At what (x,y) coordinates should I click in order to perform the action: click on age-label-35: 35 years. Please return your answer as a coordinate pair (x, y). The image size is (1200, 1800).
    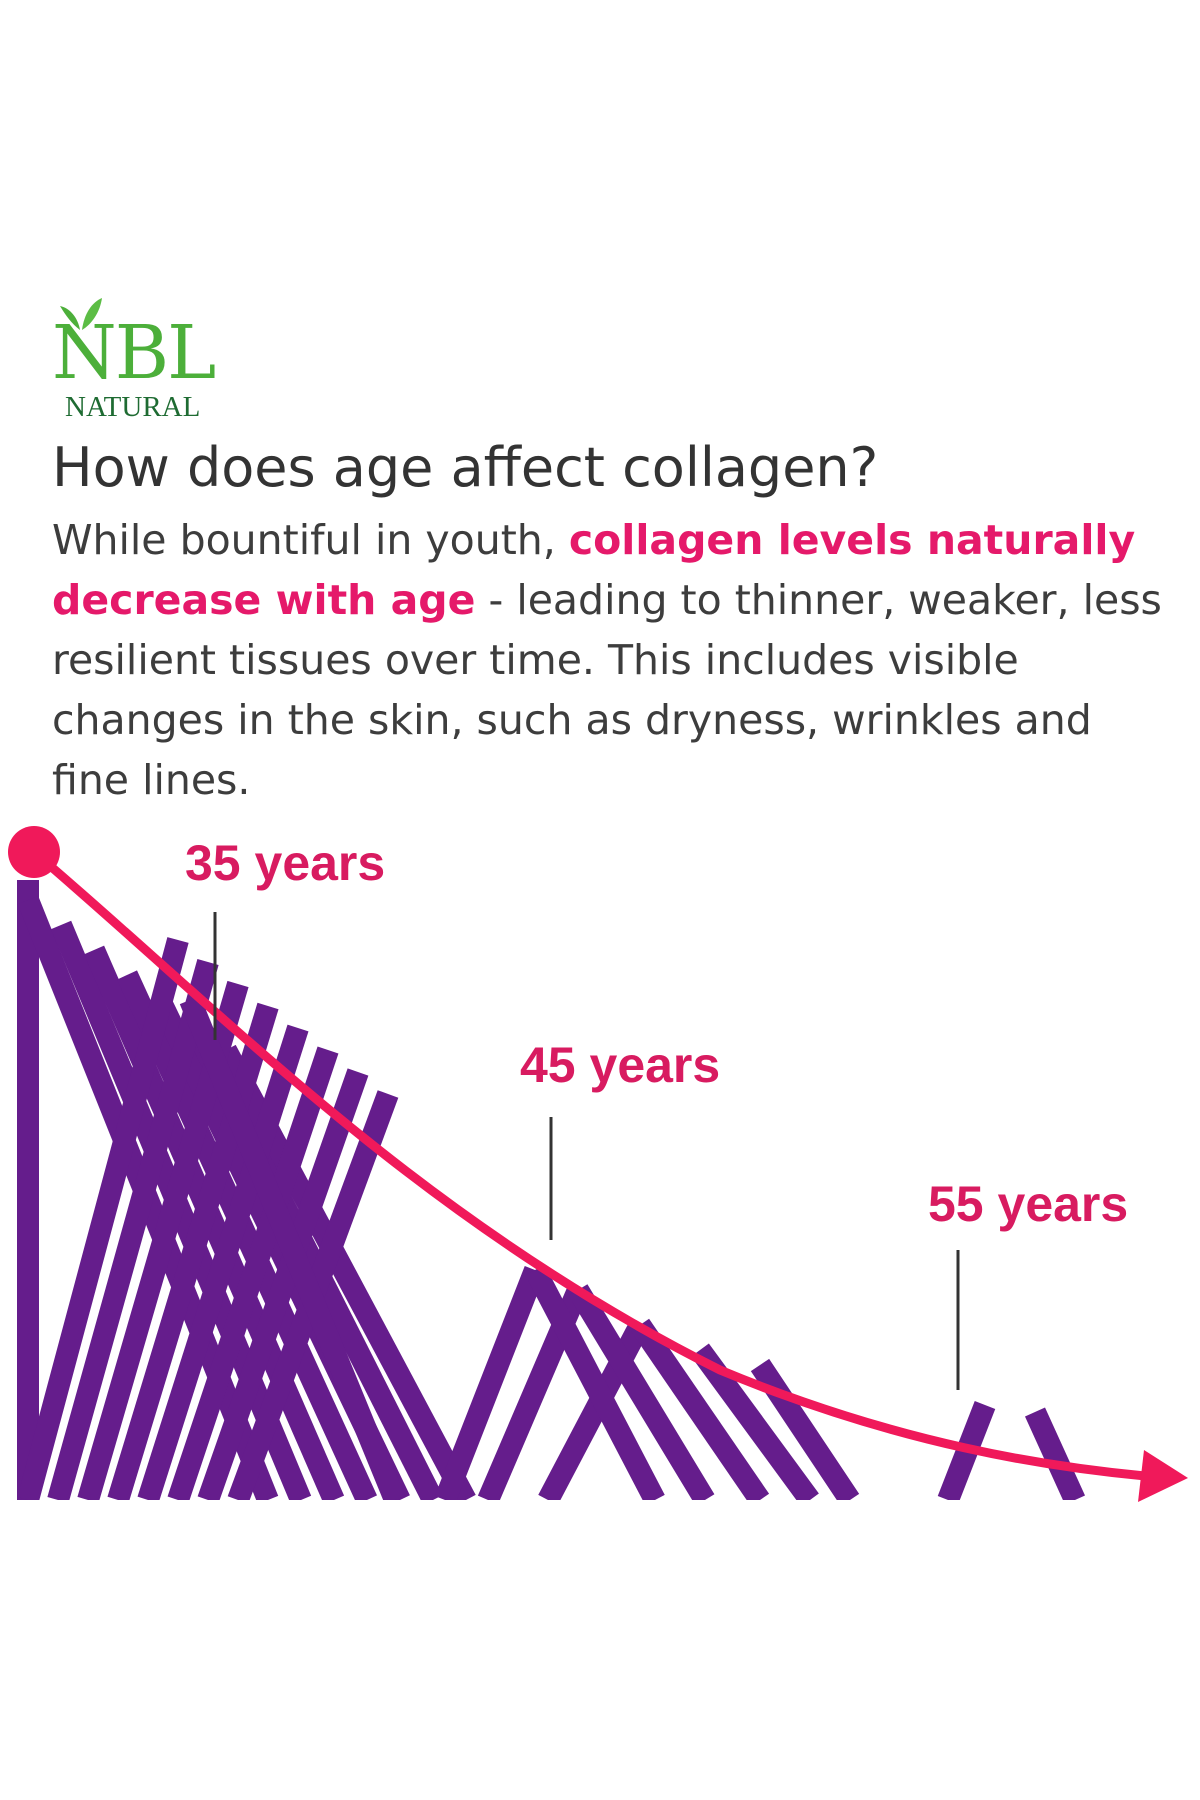
    Looking at the image, I should click on (285, 863).